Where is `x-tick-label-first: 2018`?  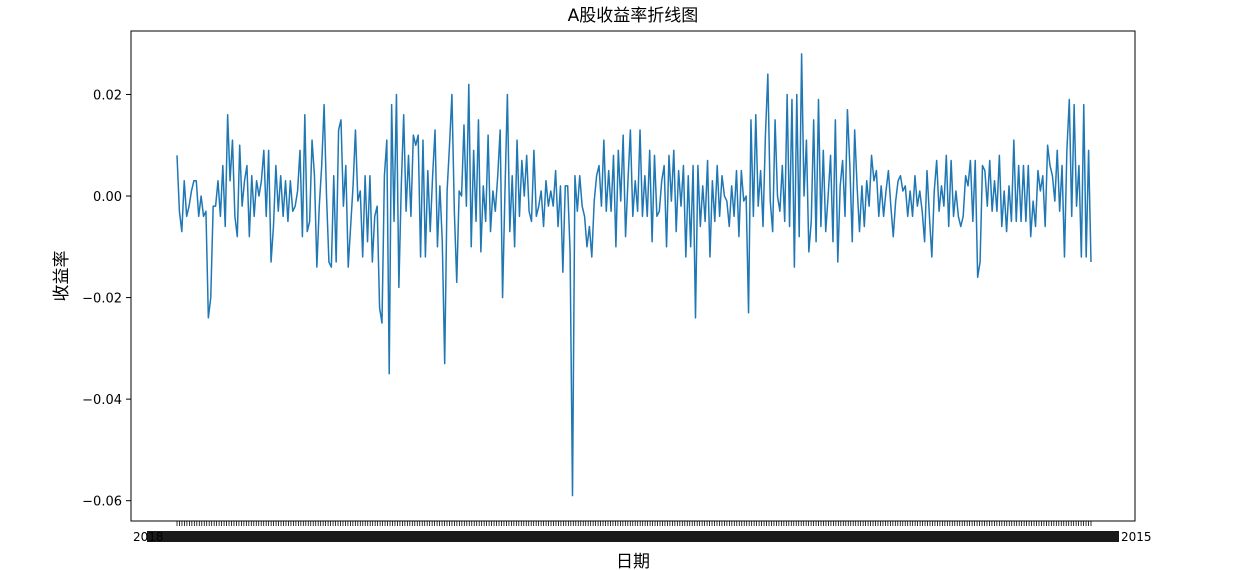 x-tick-label-first: 2018 is located at coordinates (148, 537).